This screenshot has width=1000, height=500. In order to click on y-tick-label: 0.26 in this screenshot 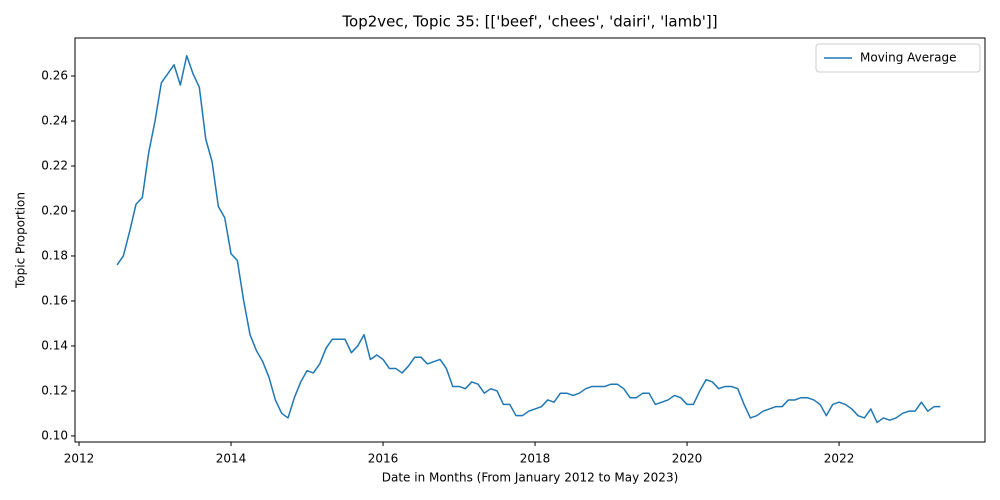, I will do `click(54, 76)`.